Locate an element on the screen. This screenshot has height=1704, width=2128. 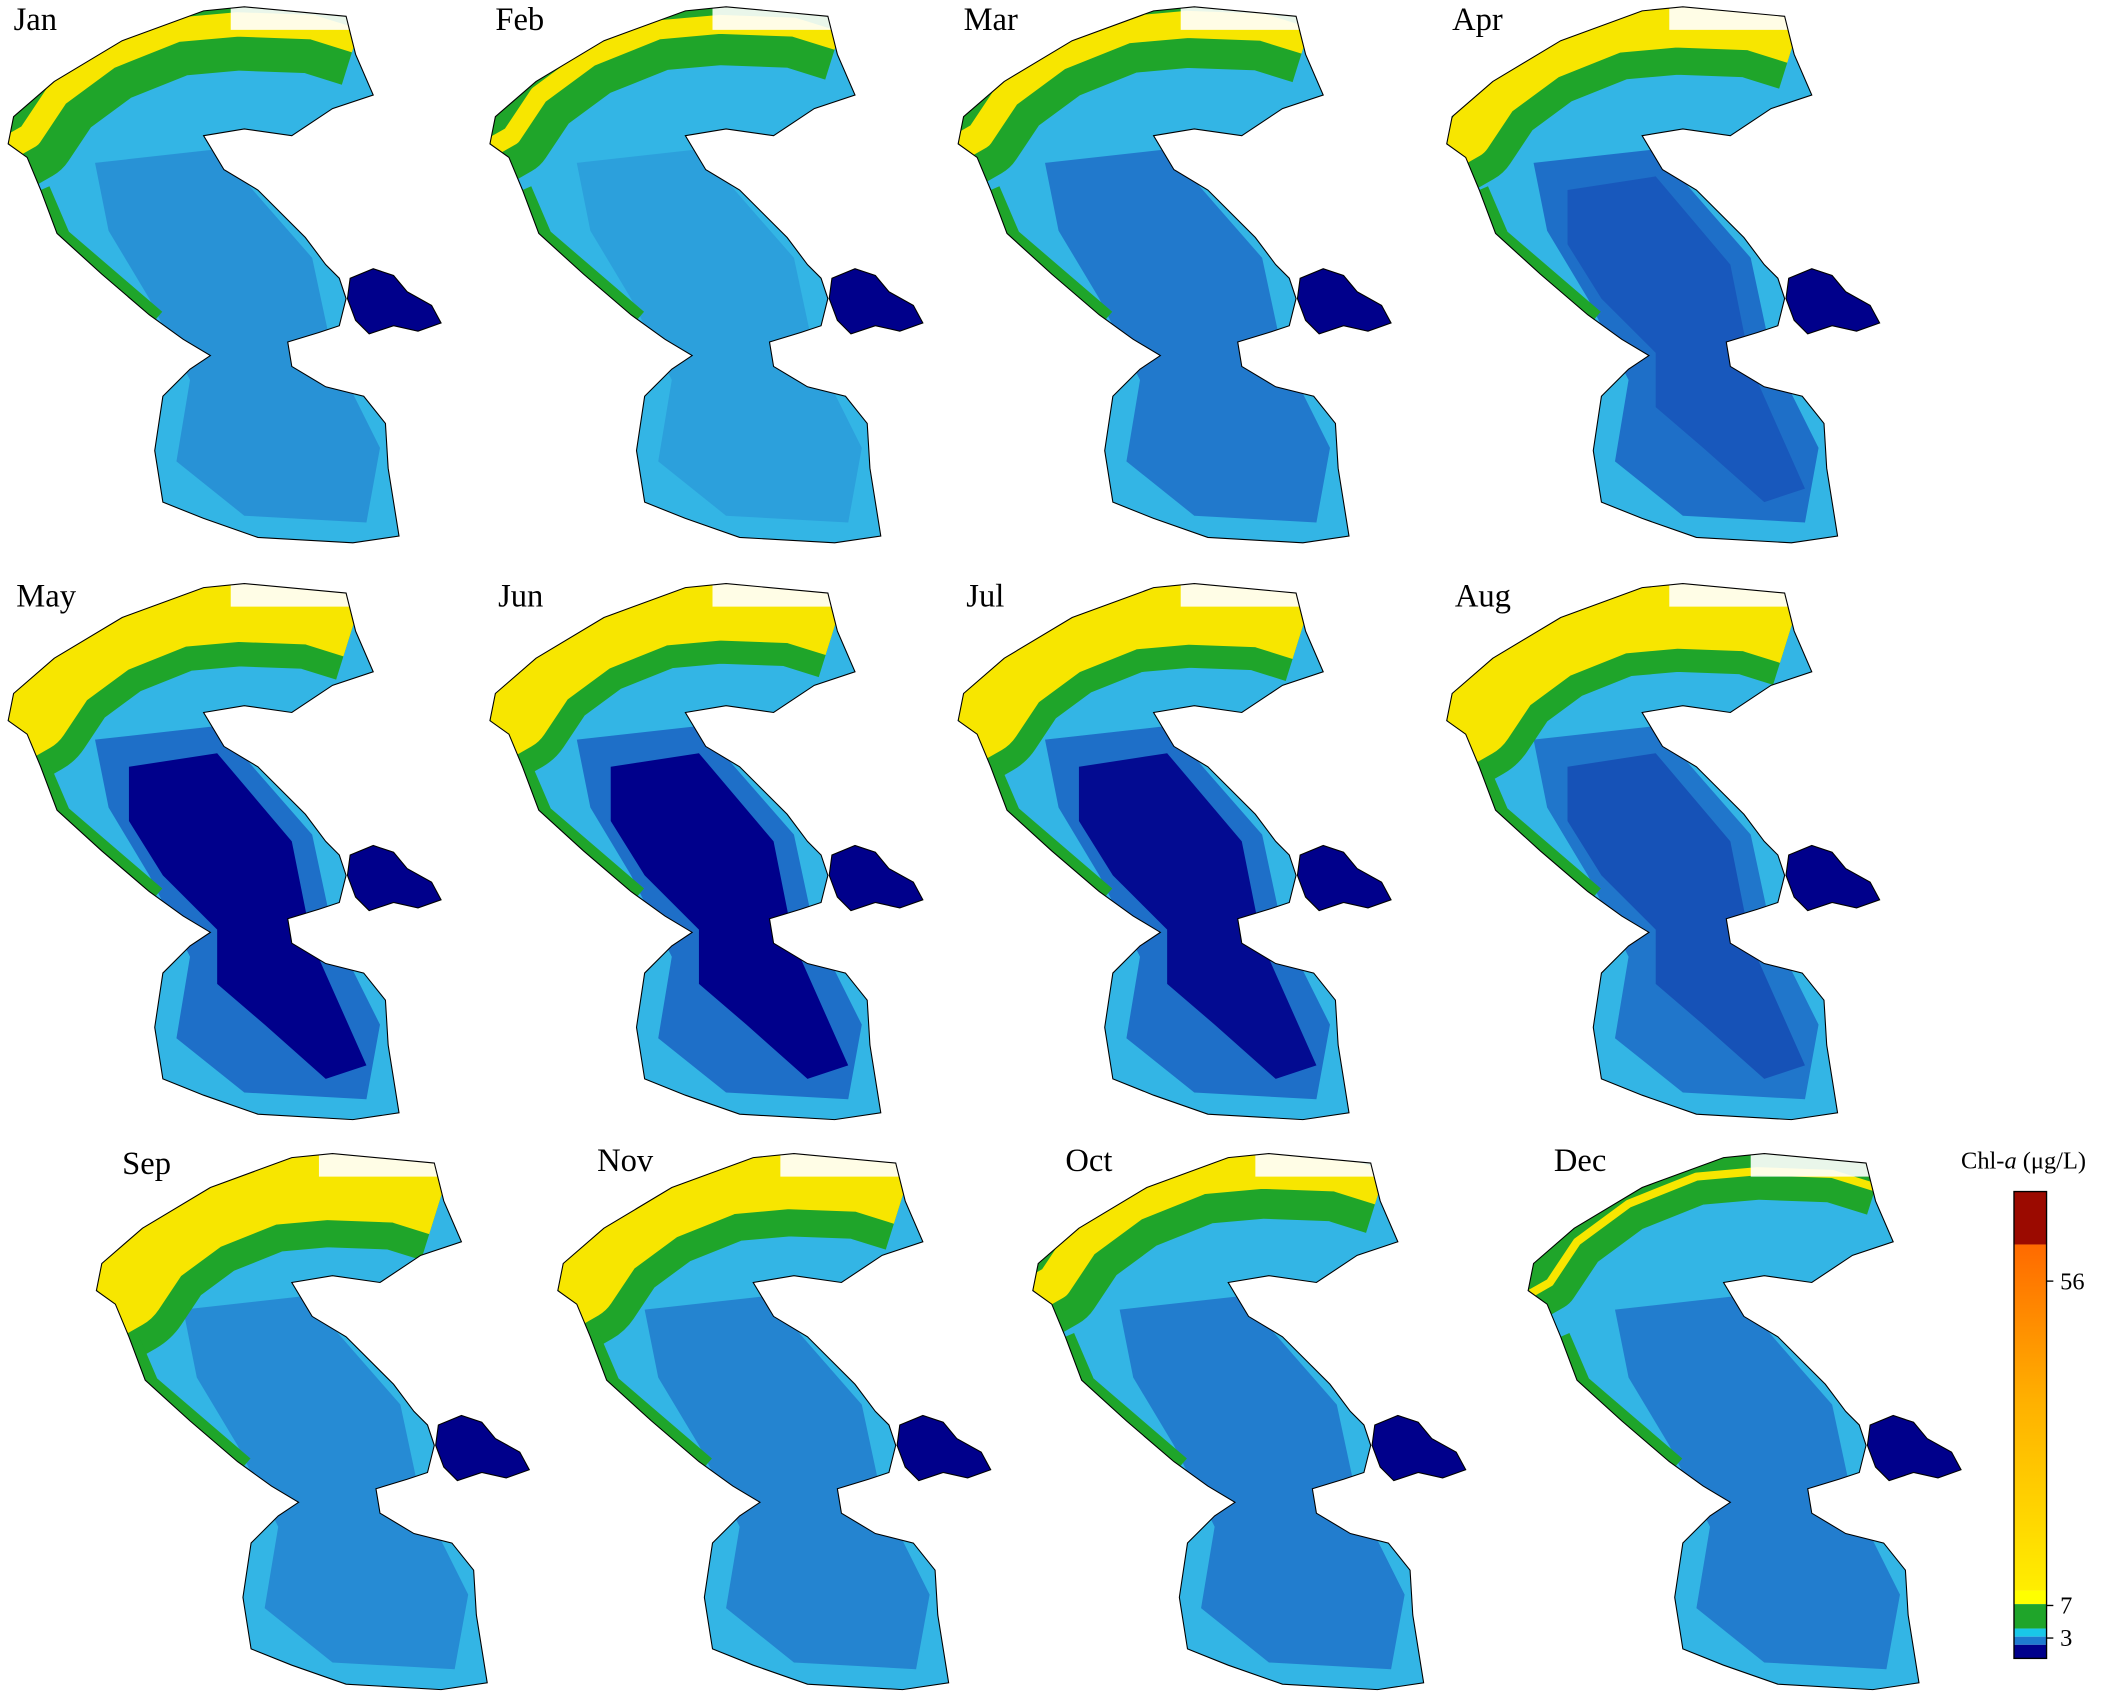
map-panel: Nov is located at coordinates (774, 1417).